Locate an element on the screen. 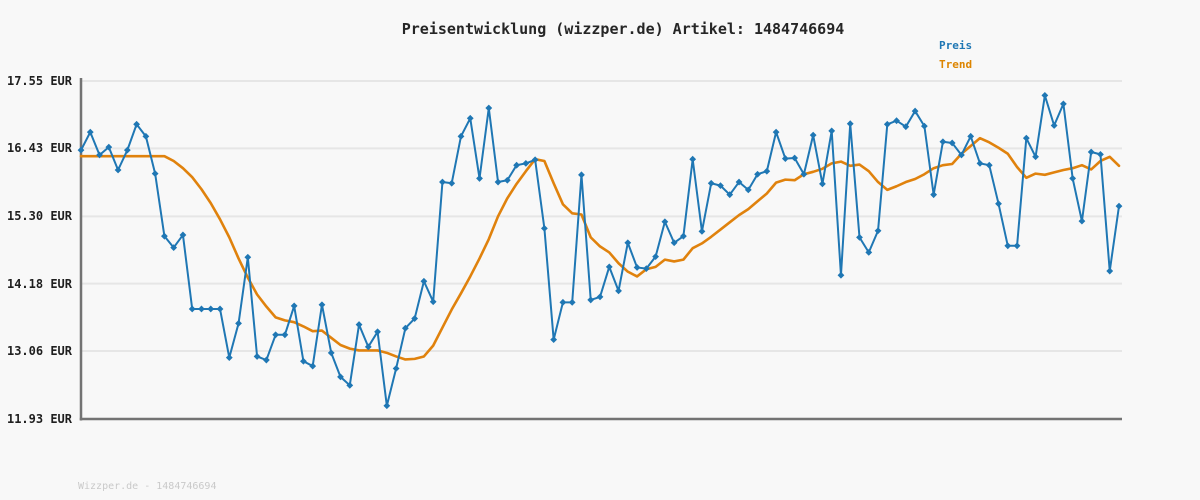 Image resolution: width=1200 pixels, height=500 pixels. legend-preis-label: Preis is located at coordinates (956, 45).